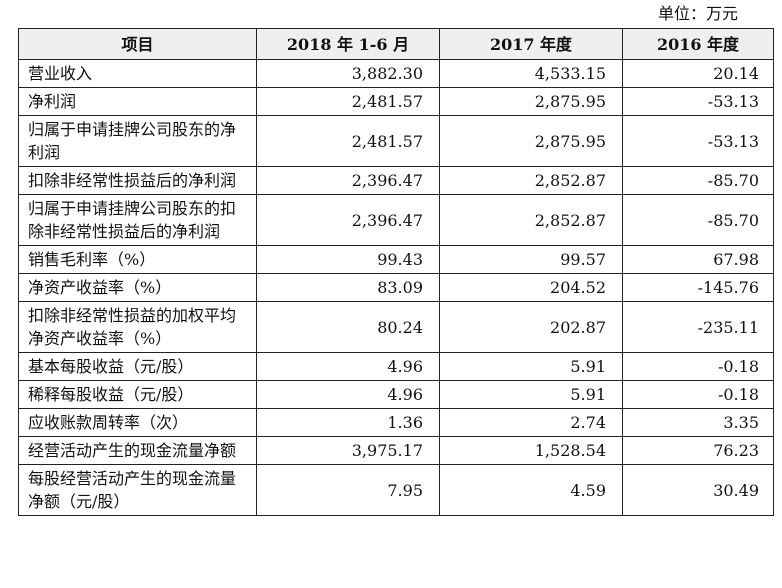 The image size is (782, 588). I want to click on value-2016: -235.11, so click(698, 327).